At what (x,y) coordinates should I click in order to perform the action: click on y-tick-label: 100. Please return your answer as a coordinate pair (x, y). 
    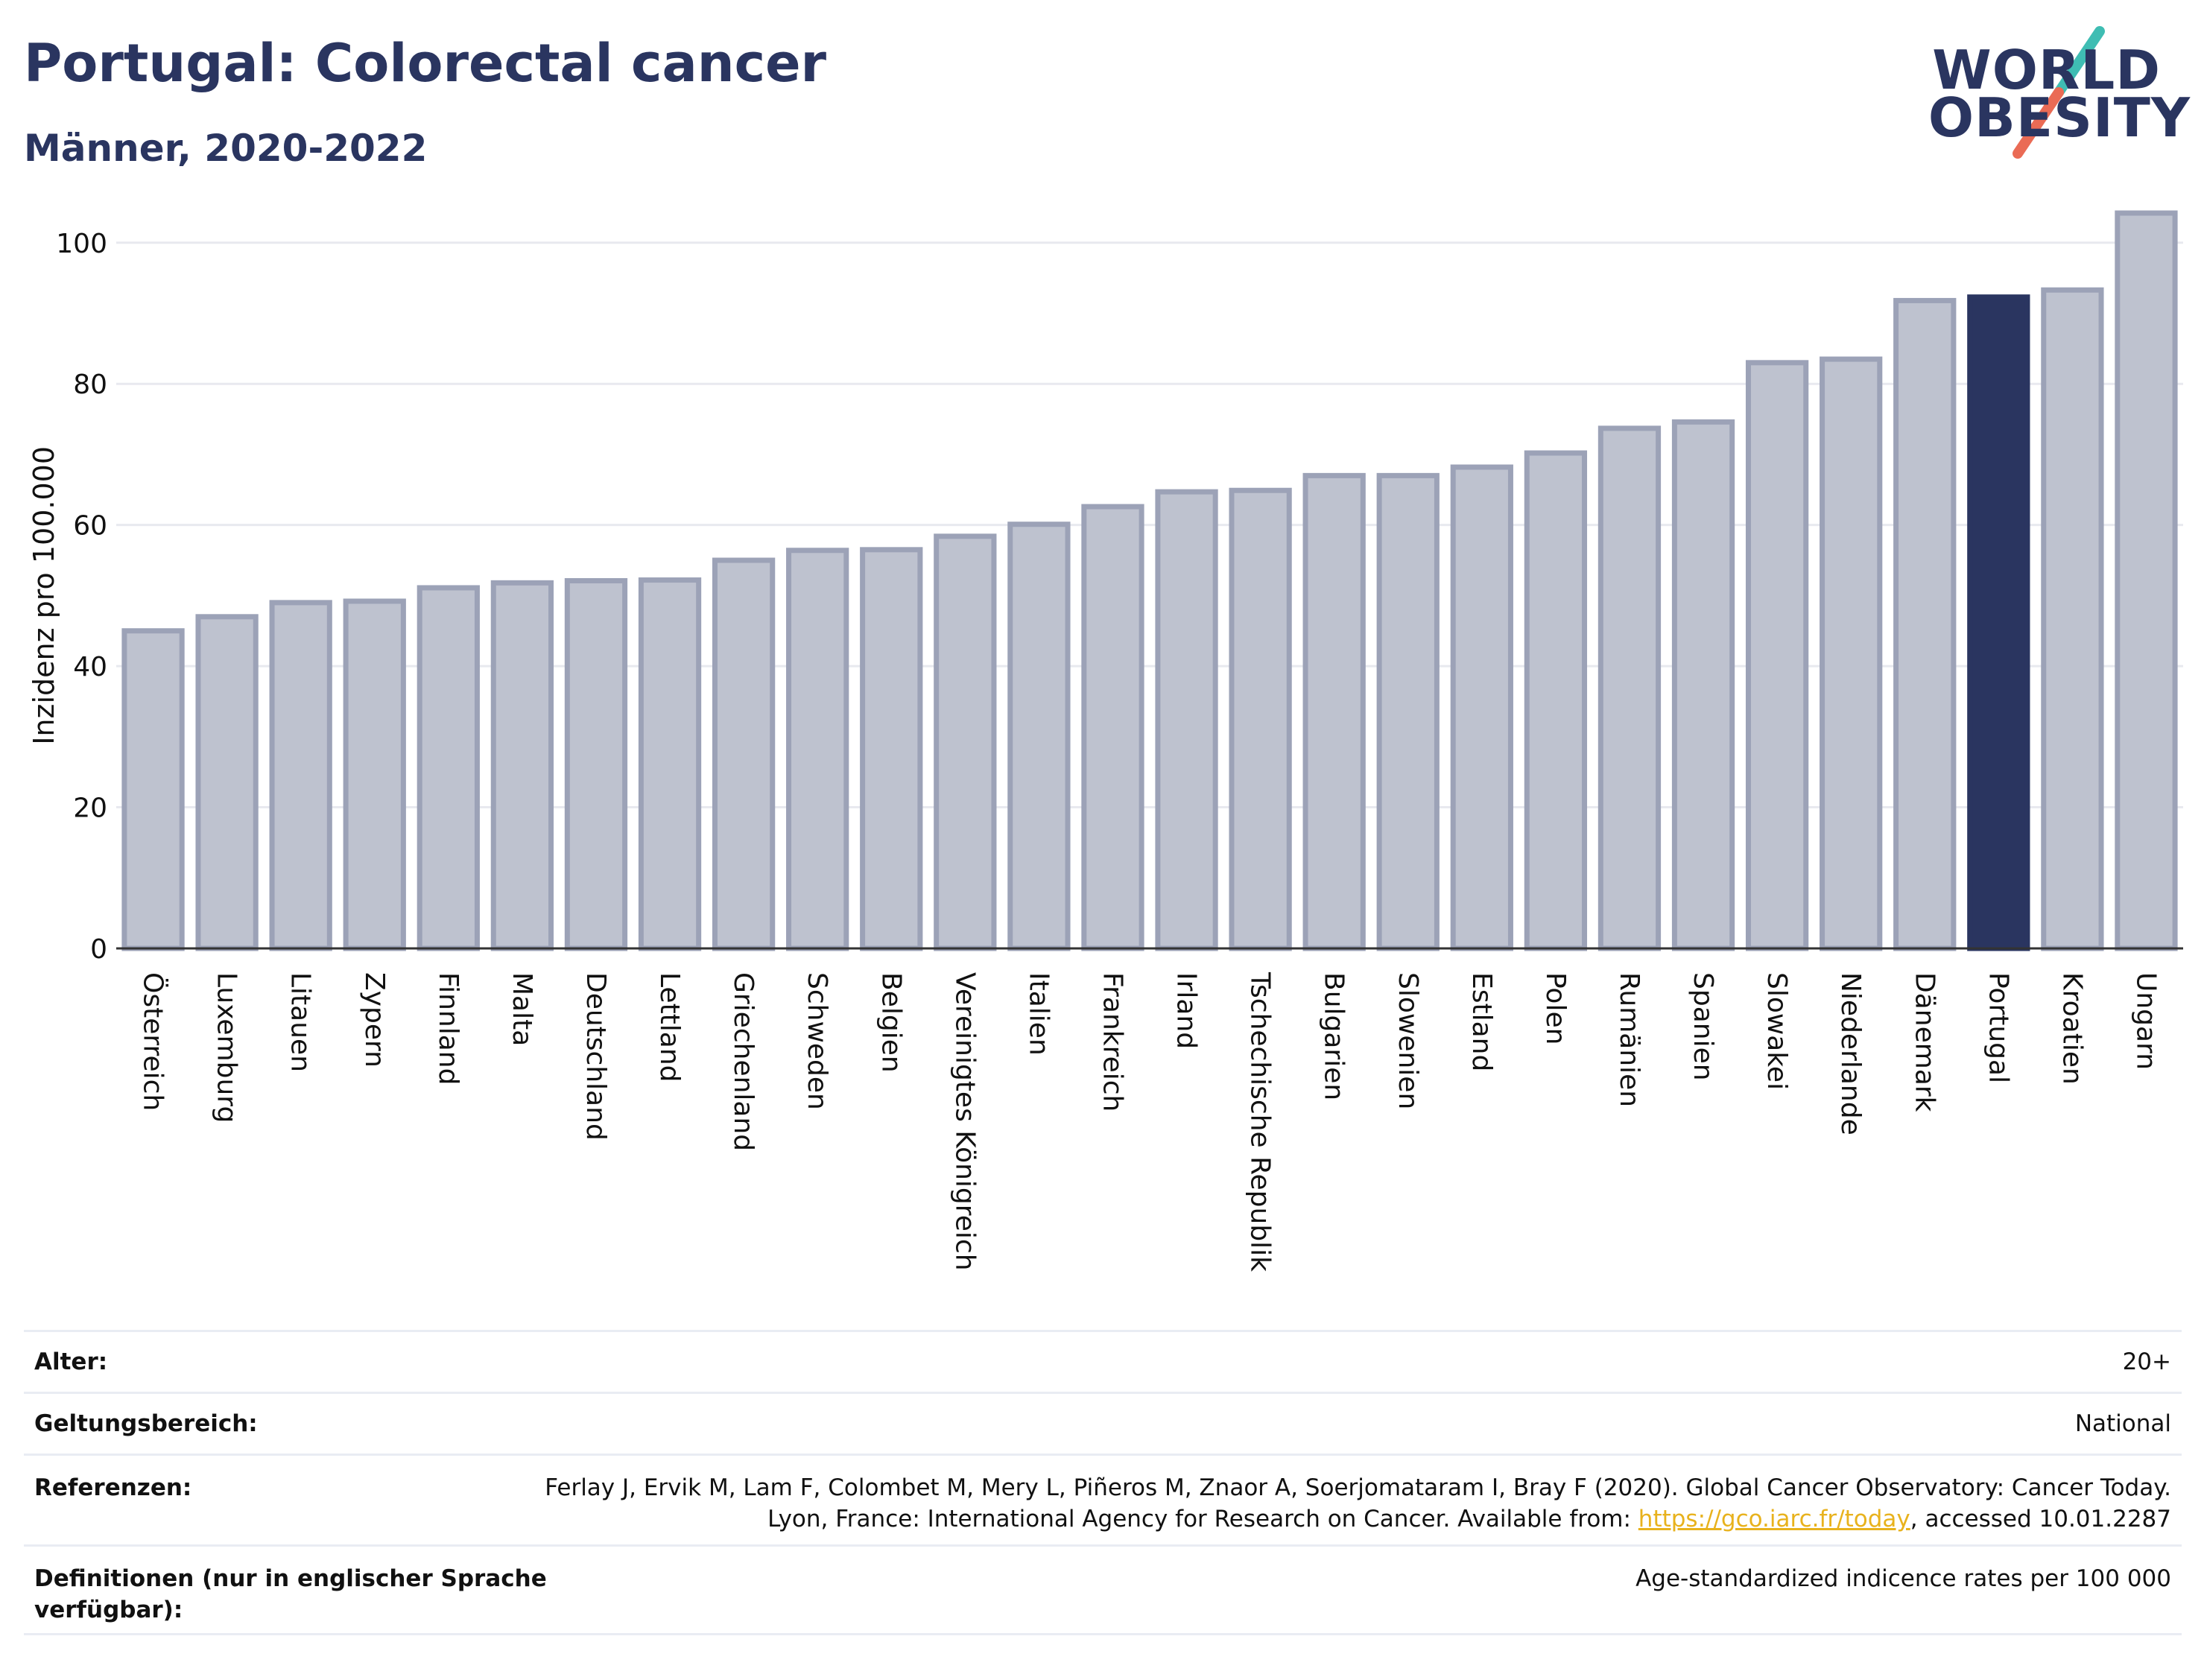
    Looking at the image, I should click on (81, 244).